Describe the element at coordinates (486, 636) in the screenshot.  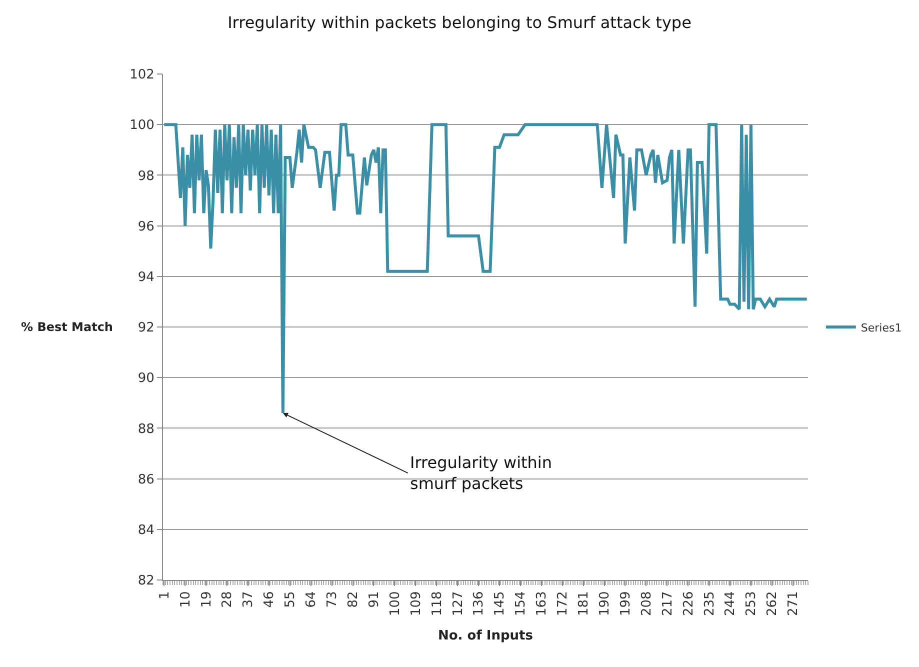
I see `x-axis-title: No. of Inputs` at that location.